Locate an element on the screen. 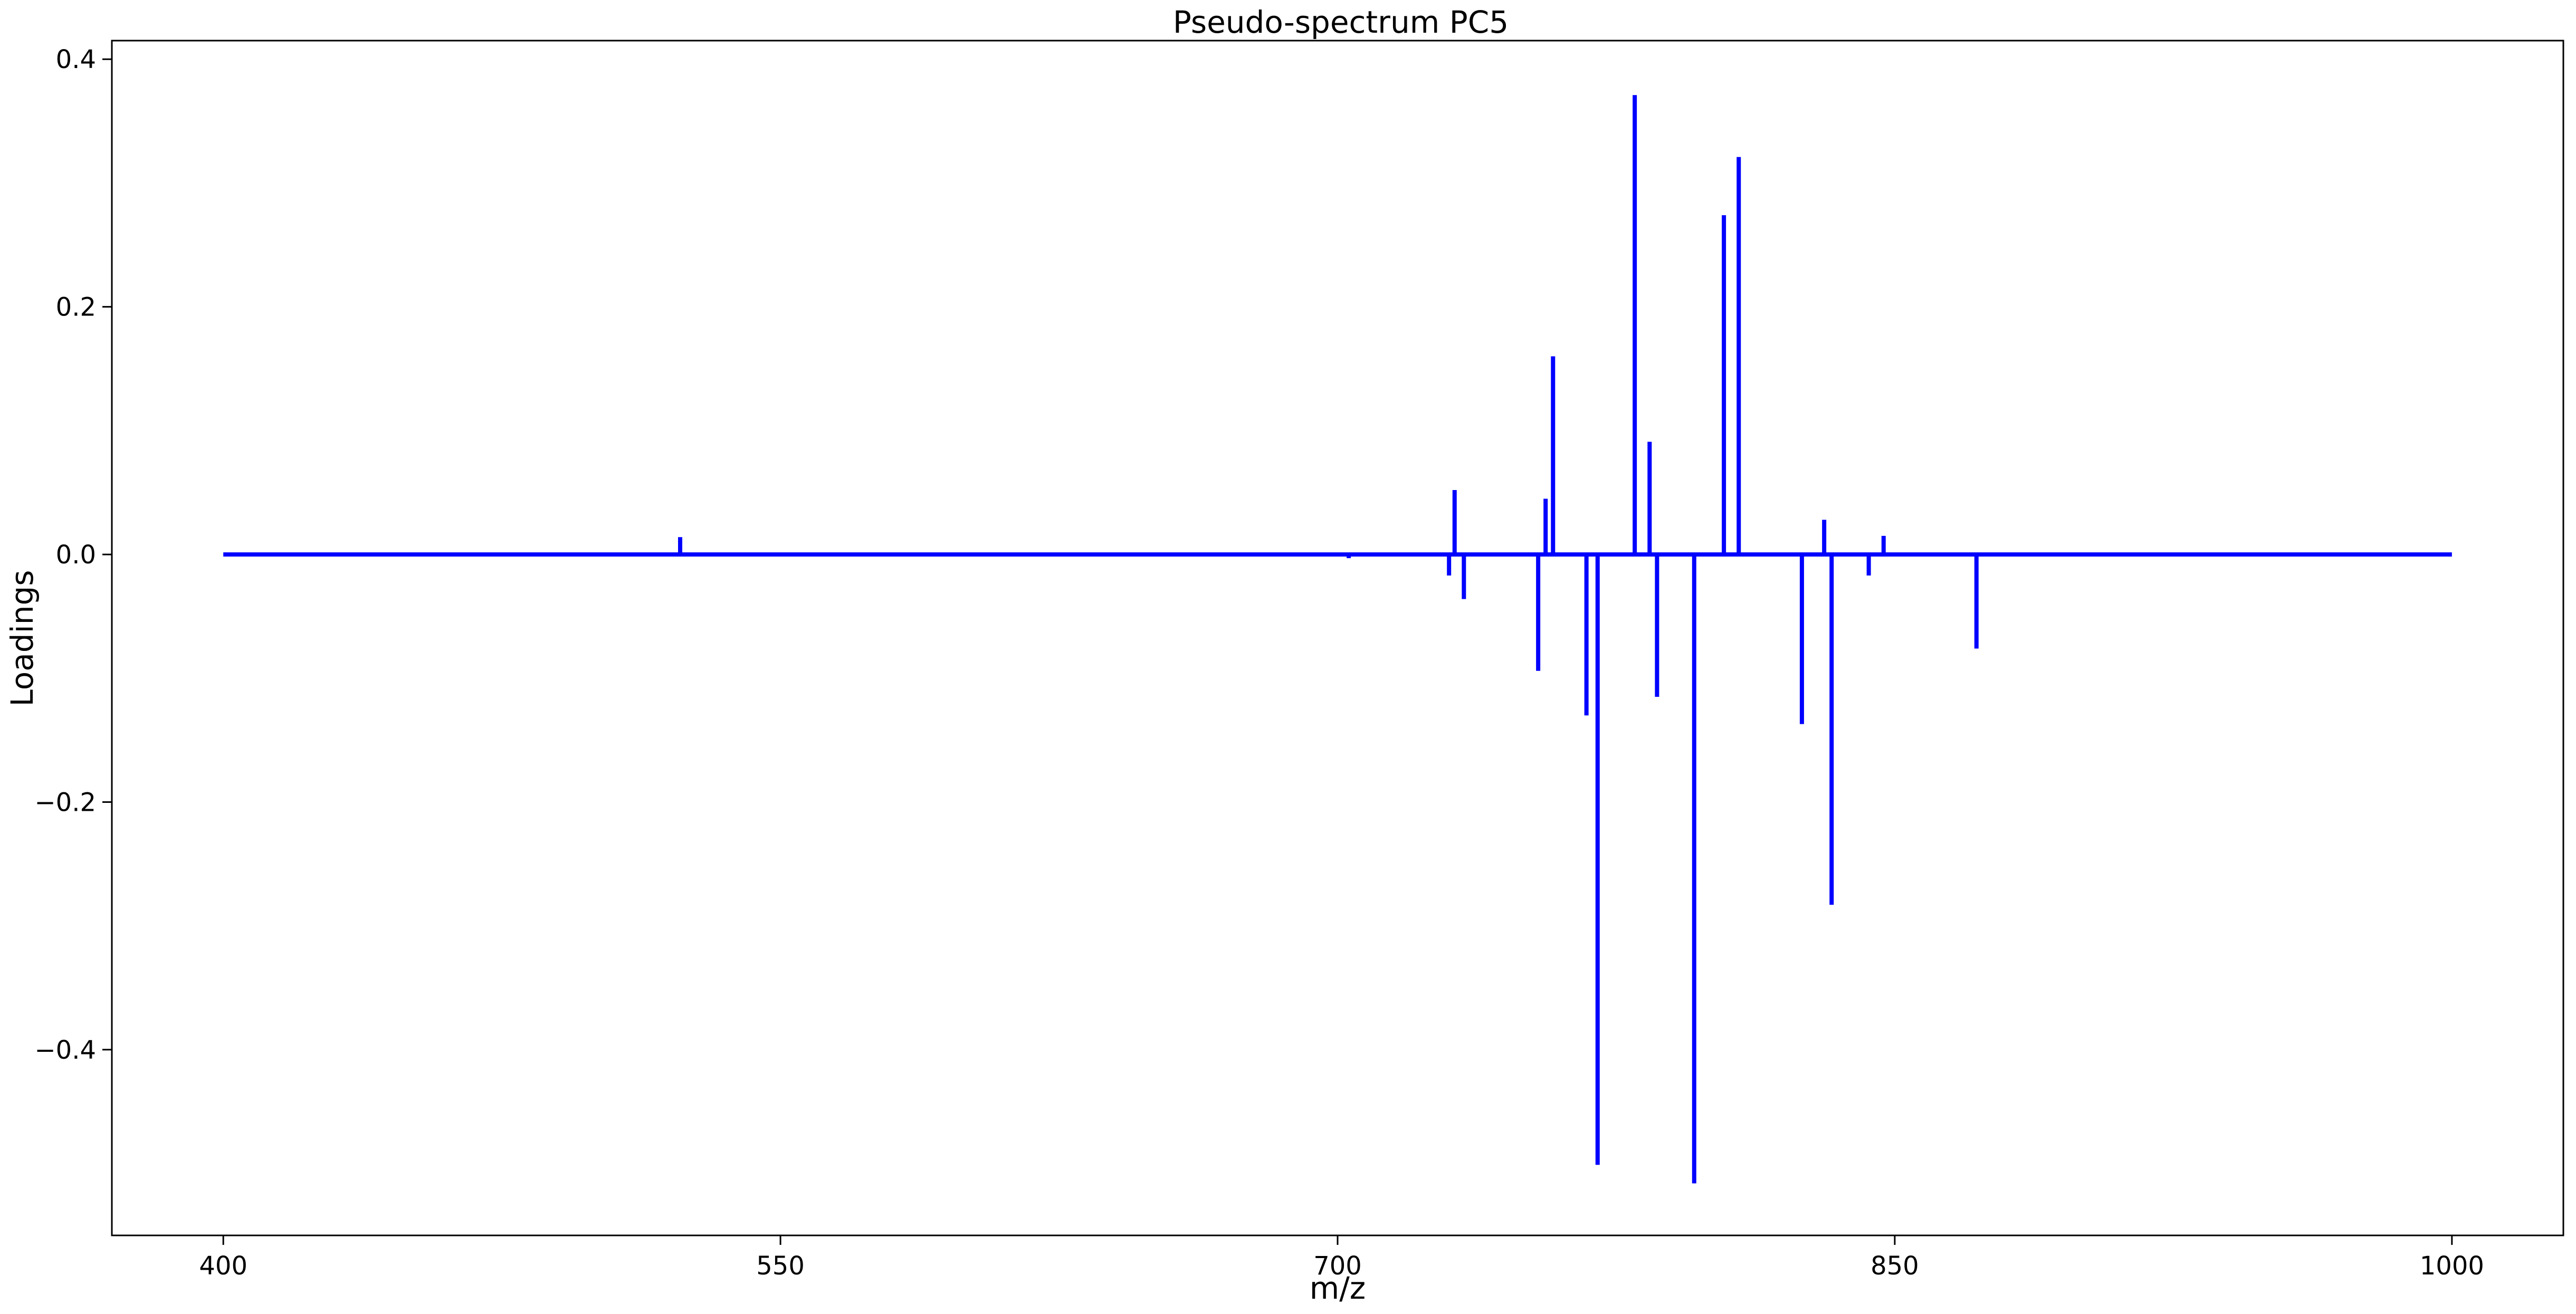  y-tick-label: −0.4 is located at coordinates (65, 1050).